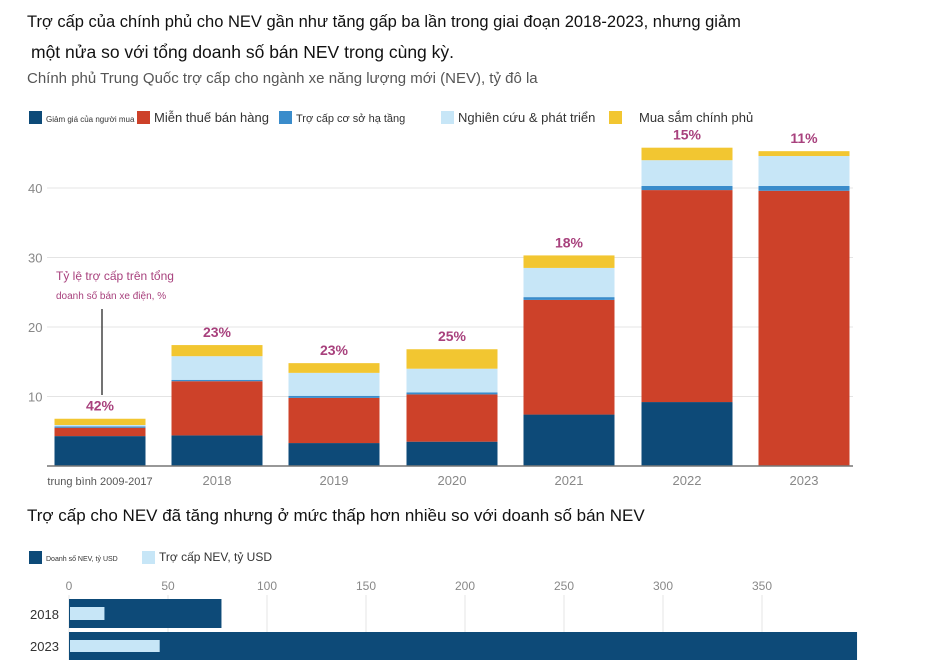 The width and height of the screenshot is (930, 666). I want to click on y-tick-label: 30, so click(35, 258).